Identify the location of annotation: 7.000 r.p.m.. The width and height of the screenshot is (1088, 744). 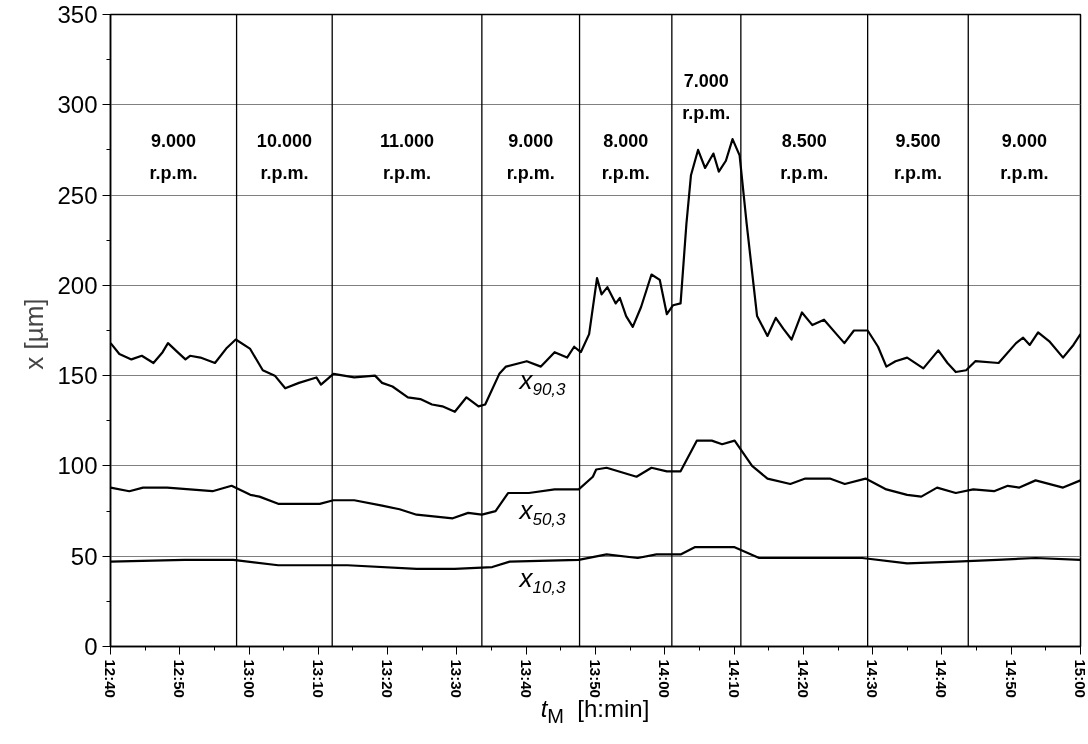
(706, 96).